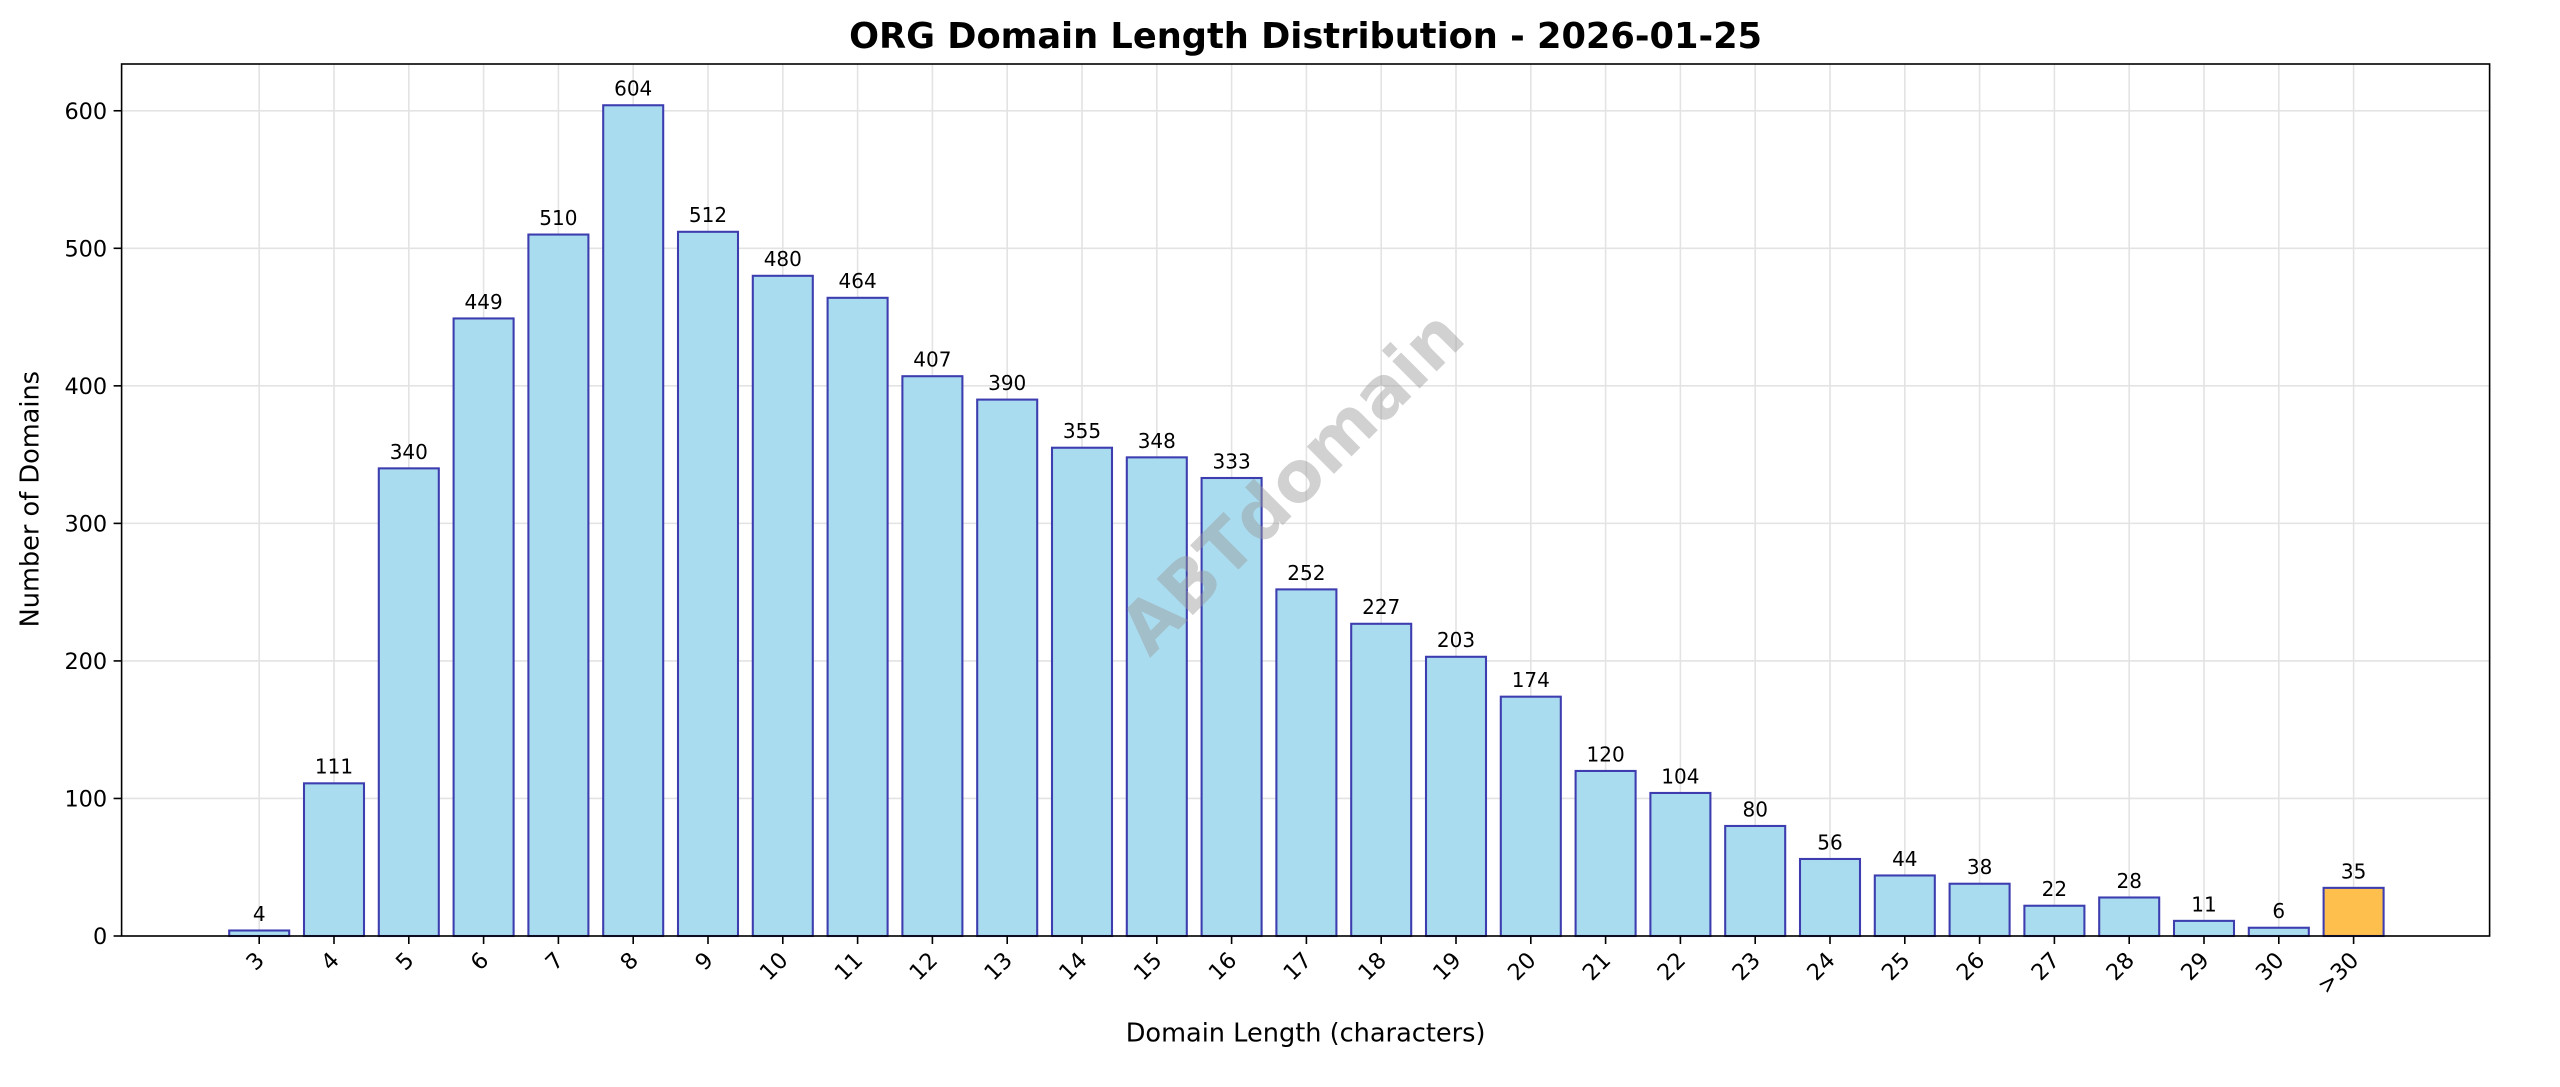 This screenshot has height=1087, width=2560. I want to click on x-tick-label: >30, so click(2338, 973).